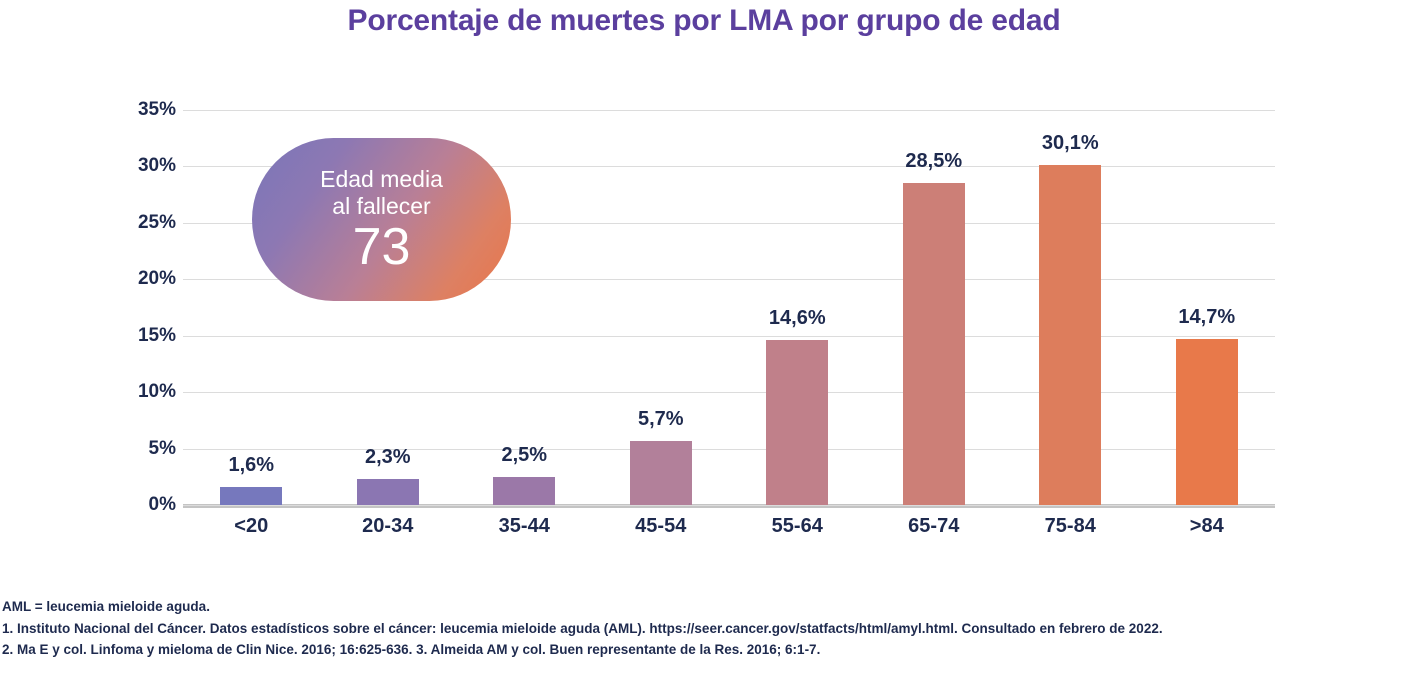 This screenshot has width=1408, height=696. What do you see at coordinates (797, 526) in the screenshot?
I see `x-axis-tick-label: 55-64` at bounding box center [797, 526].